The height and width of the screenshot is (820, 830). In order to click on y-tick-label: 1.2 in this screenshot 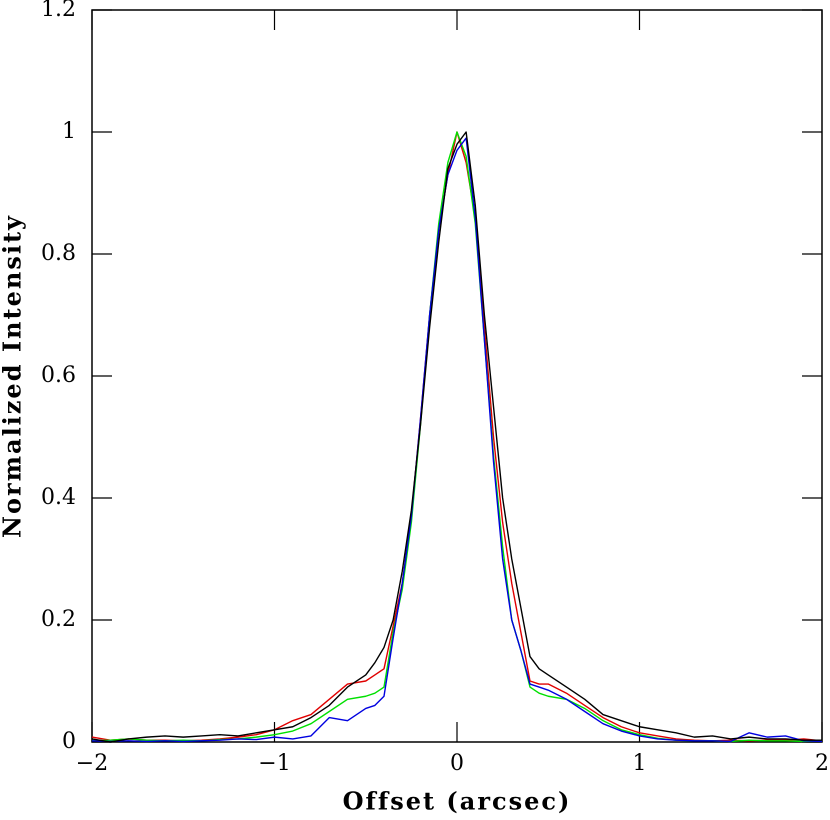, I will do `click(58, 11)`.